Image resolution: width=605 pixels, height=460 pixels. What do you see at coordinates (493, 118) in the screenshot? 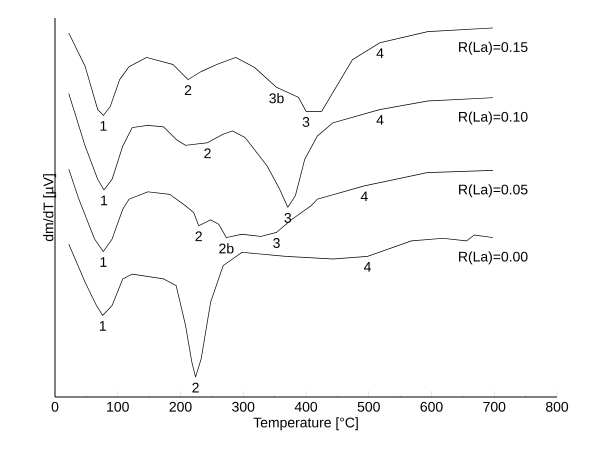
I see `series-label: R(La)=0.10` at bounding box center [493, 118].